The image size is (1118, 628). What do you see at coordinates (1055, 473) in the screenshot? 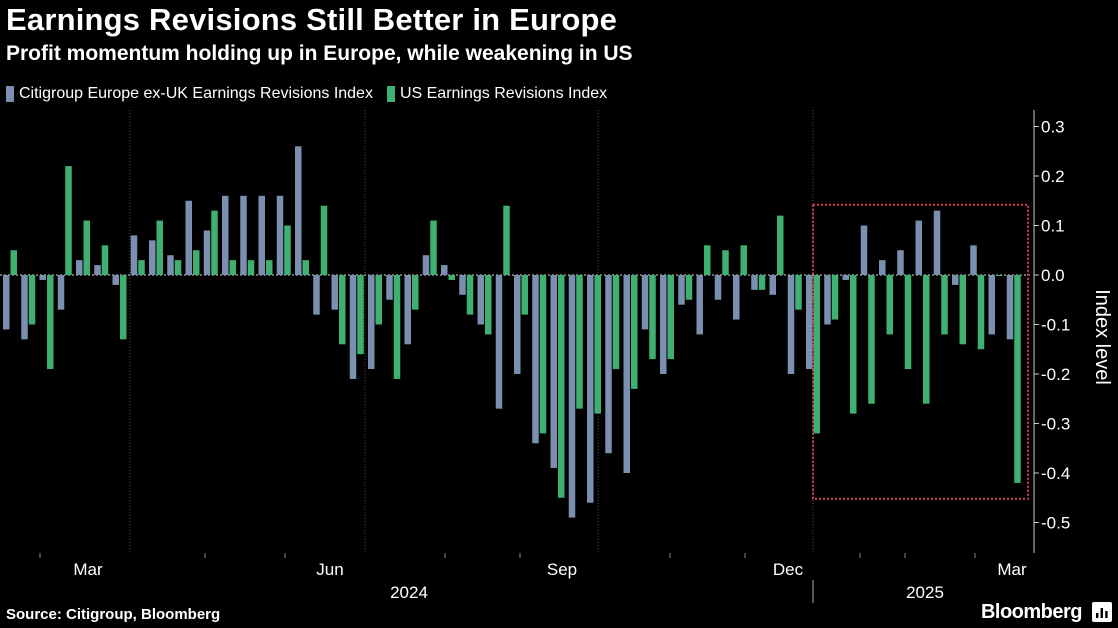
I see `y-tick-label: -0.4` at bounding box center [1055, 473].